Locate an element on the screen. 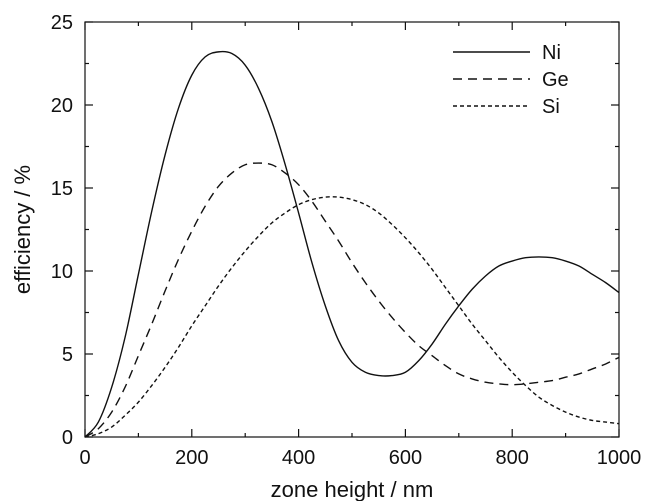  y-tick-label: 25 is located at coordinates (62, 23).